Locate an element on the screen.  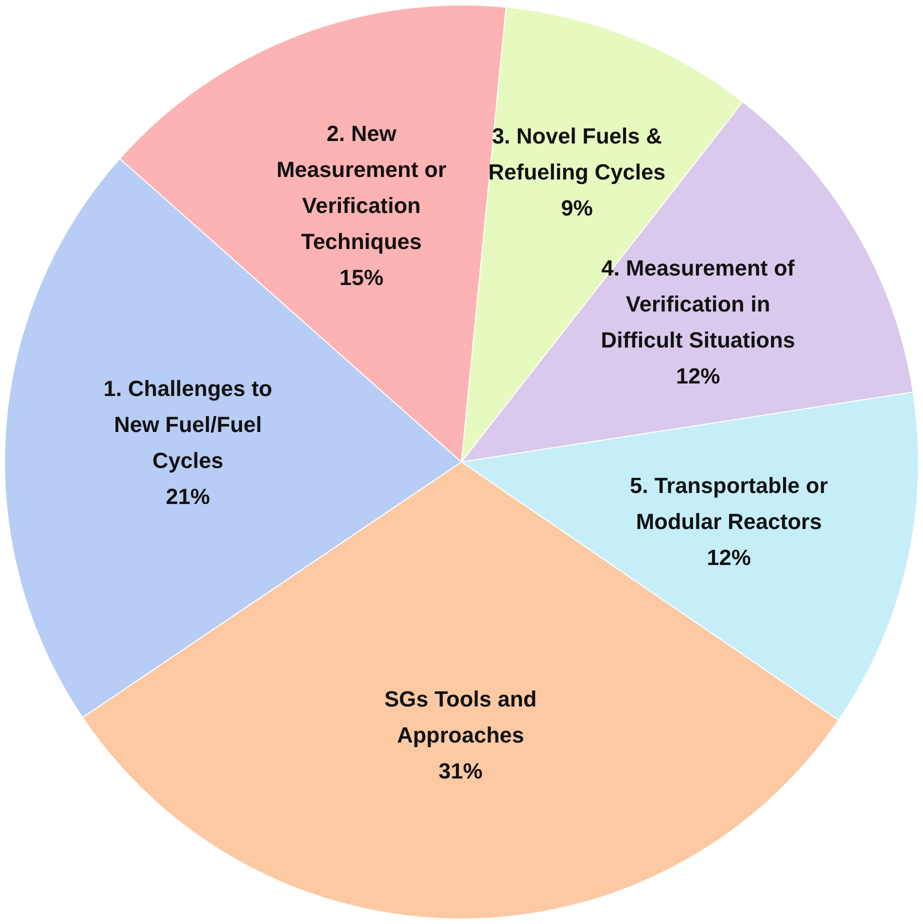
data-label: 15% is located at coordinates (361, 277).